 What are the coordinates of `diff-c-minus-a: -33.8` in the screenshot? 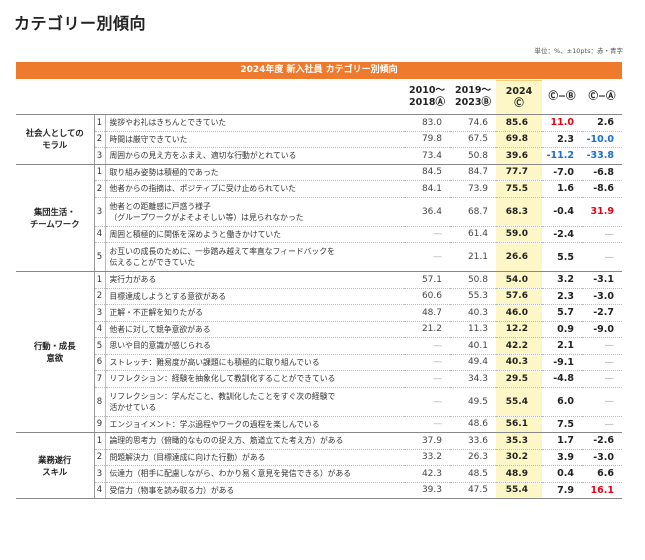 It's located at (602, 156).